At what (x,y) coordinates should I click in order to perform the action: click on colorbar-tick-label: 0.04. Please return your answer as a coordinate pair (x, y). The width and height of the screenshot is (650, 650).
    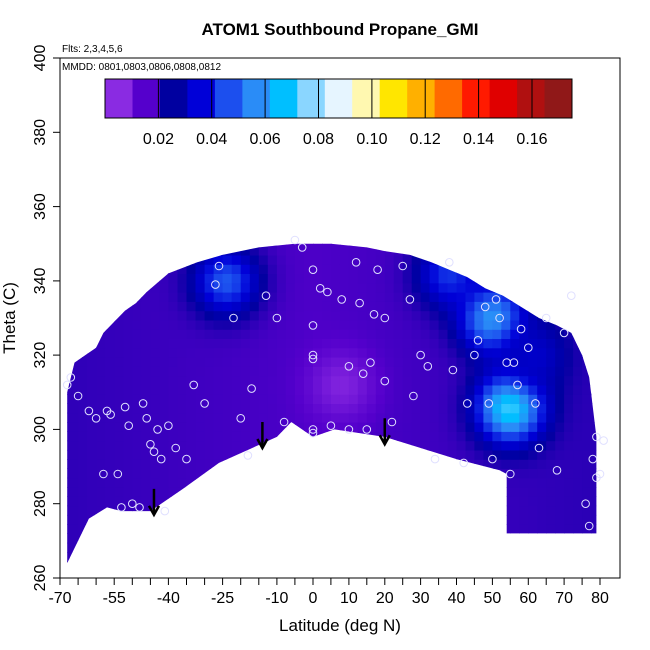
    Looking at the image, I should click on (211, 139).